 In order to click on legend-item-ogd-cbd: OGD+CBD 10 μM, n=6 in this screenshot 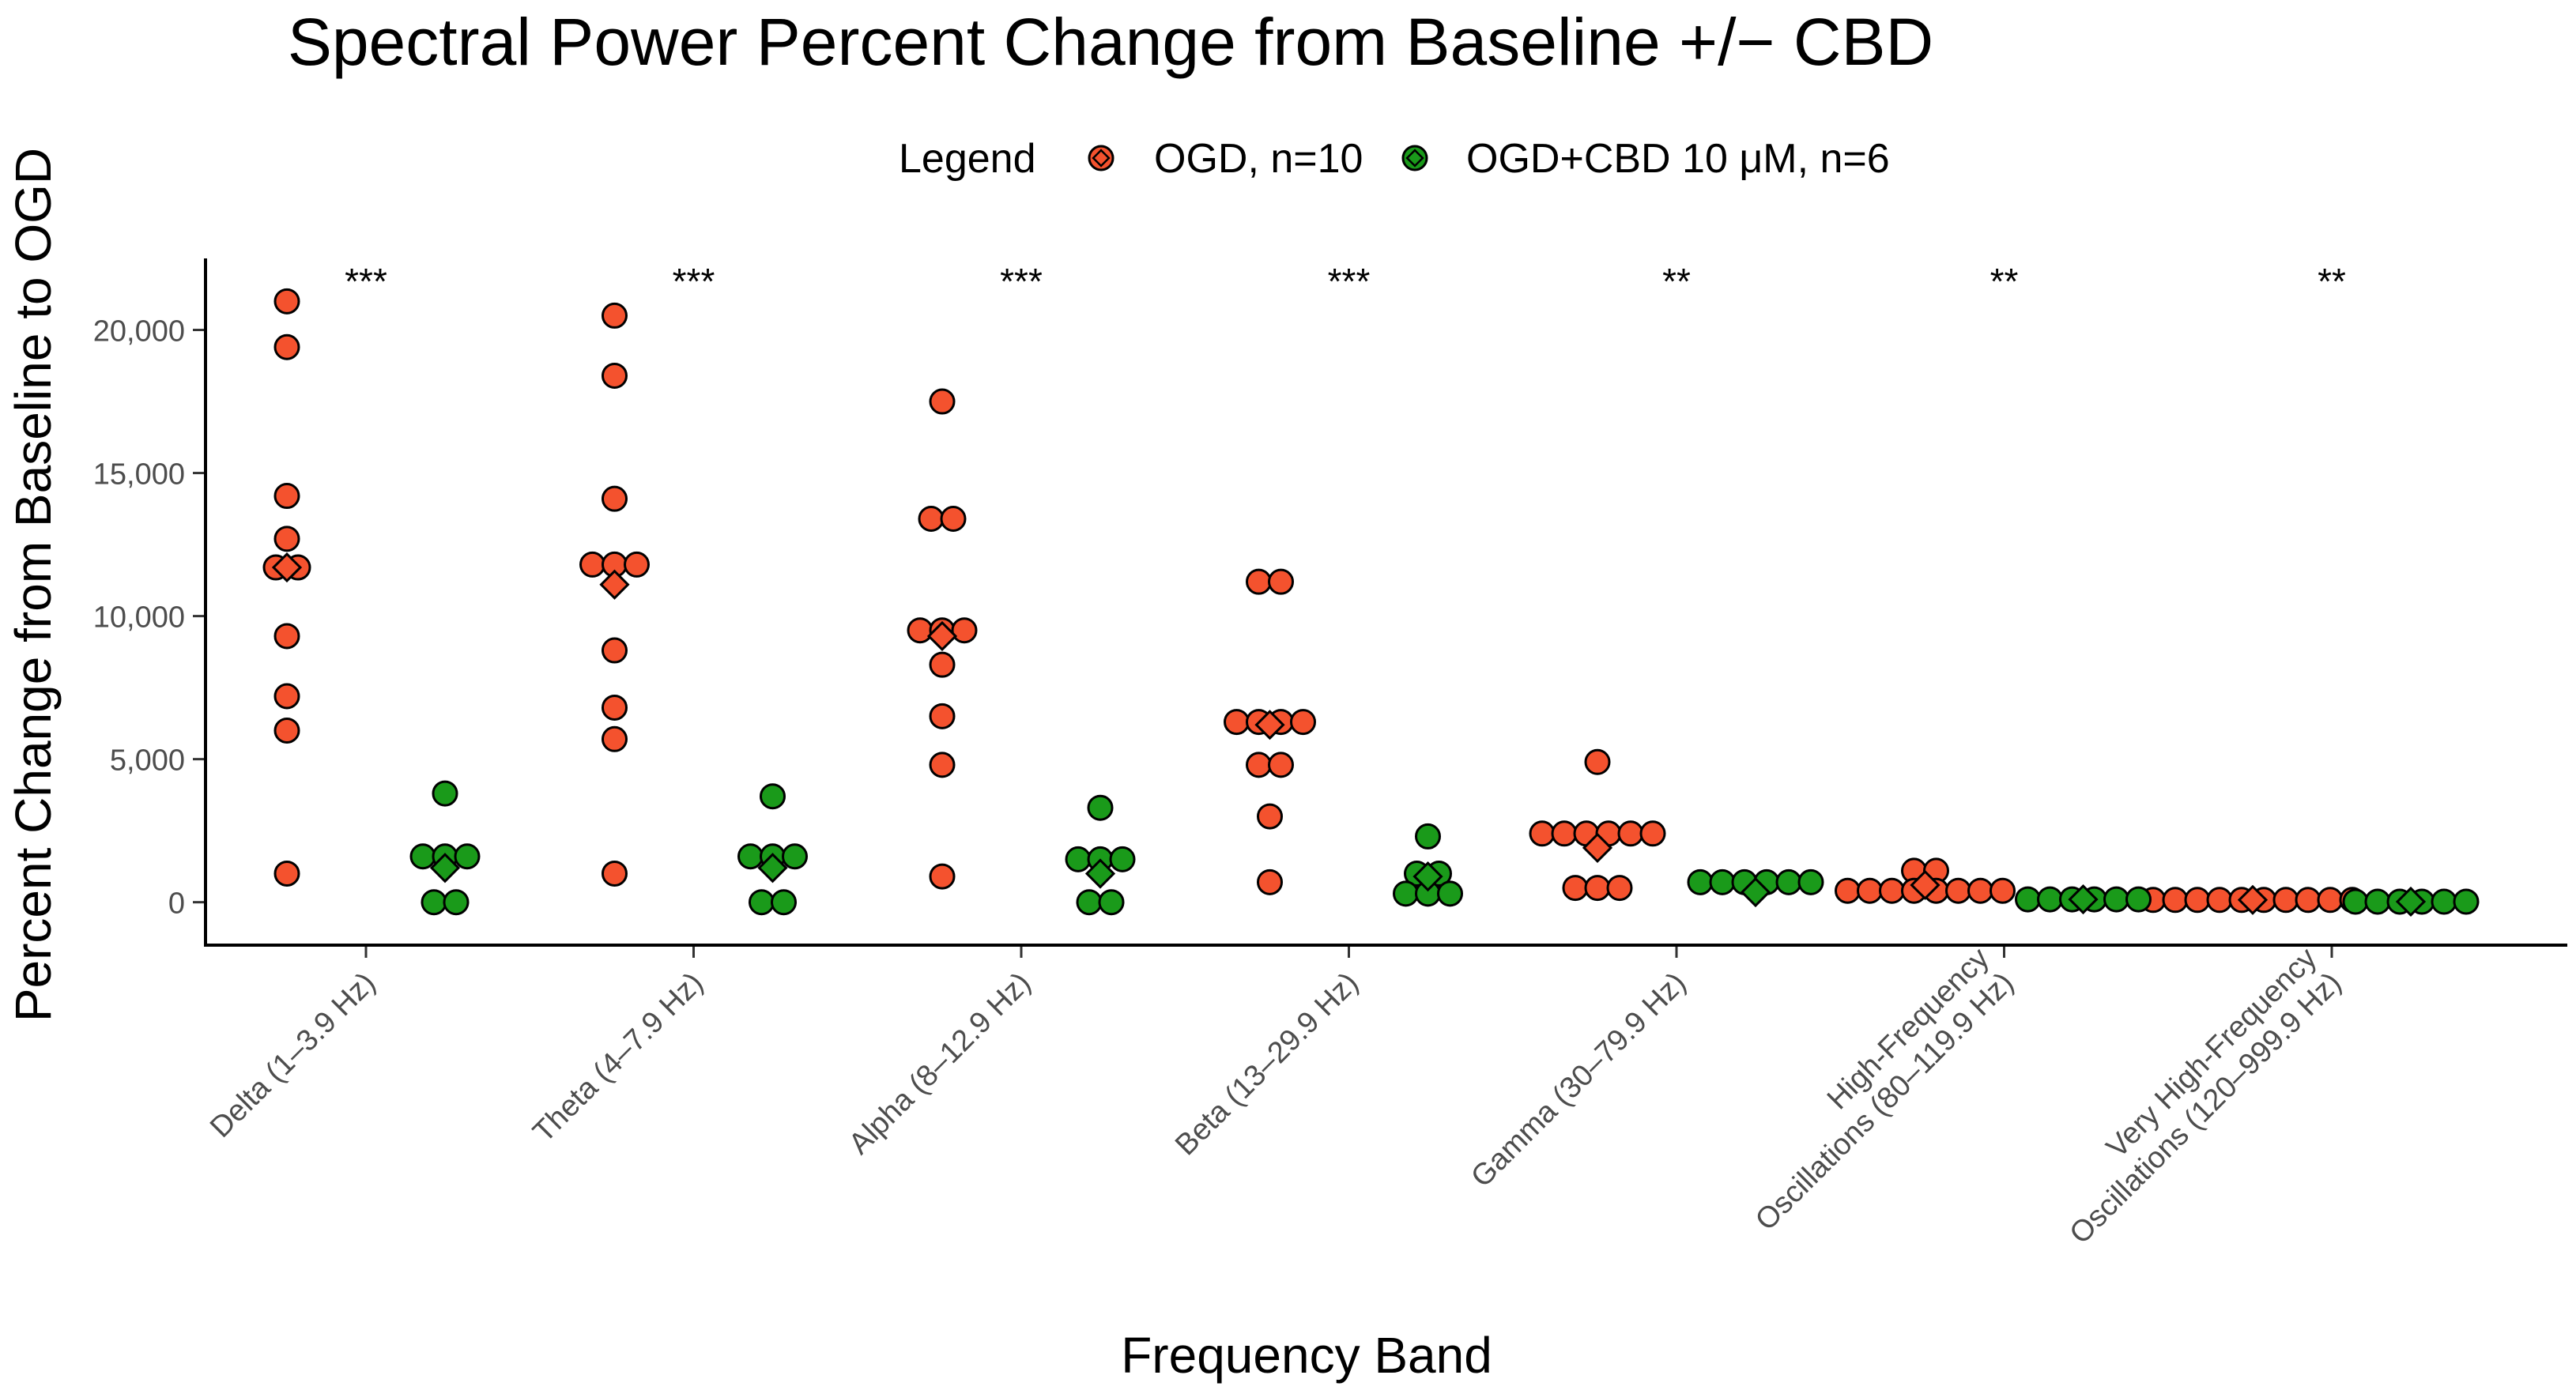, I will do `click(1645, 159)`.